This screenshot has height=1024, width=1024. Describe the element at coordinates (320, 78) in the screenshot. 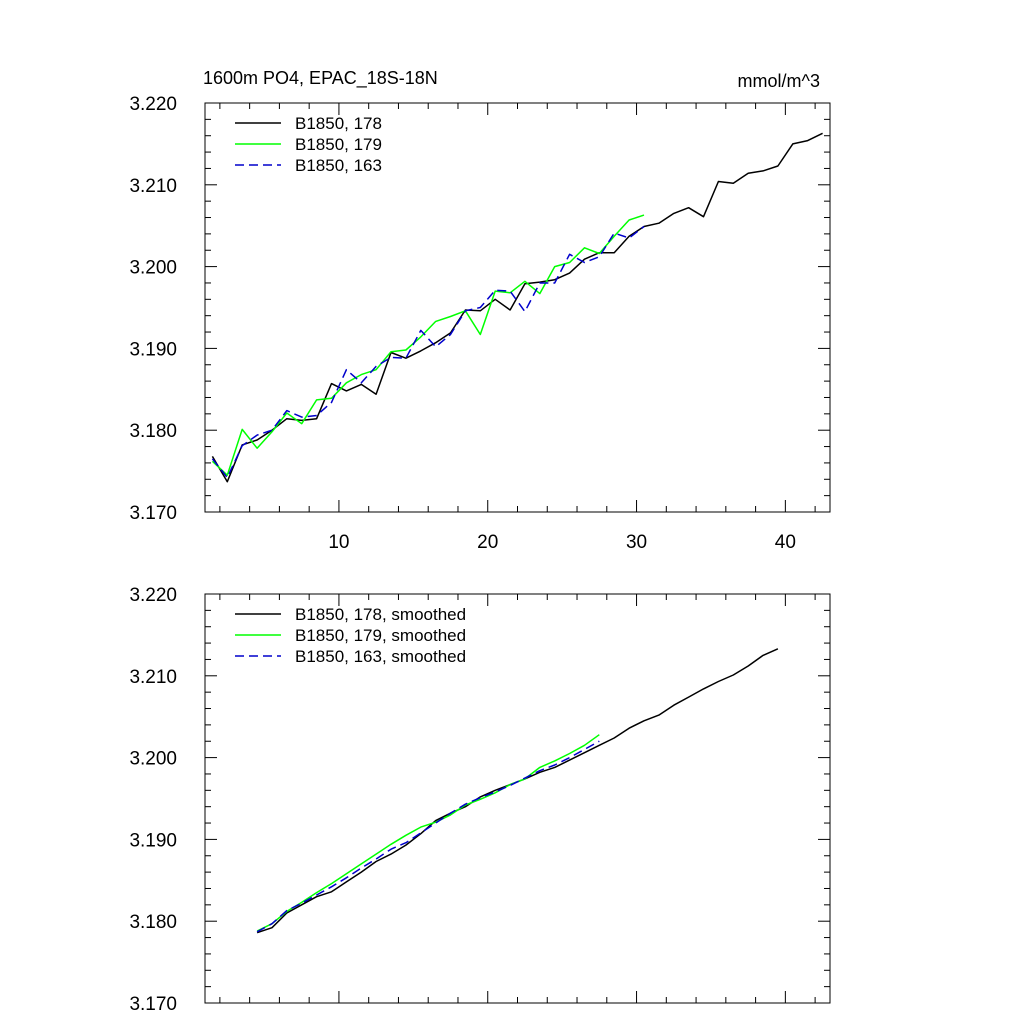

I see `chart-title: 1600m PO4, EPAC_18S-18N` at that location.